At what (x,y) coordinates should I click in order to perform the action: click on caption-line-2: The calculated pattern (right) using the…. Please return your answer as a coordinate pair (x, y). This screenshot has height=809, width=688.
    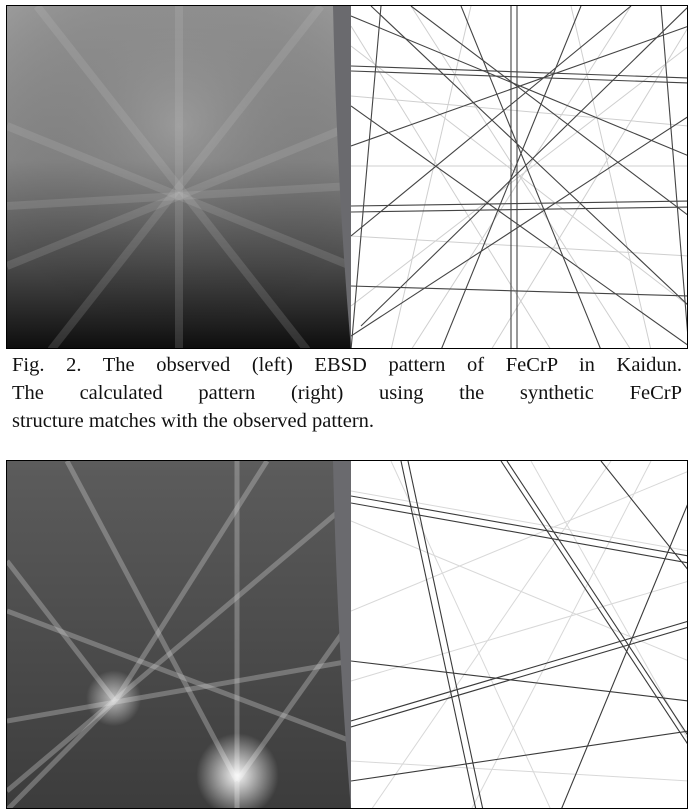
    Looking at the image, I should click on (347, 393).